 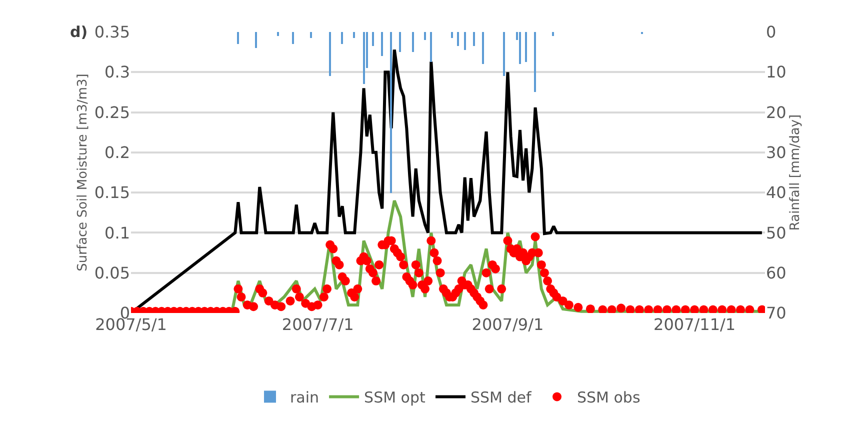 I want to click on legend-label: SSM def, so click(x=501, y=397).